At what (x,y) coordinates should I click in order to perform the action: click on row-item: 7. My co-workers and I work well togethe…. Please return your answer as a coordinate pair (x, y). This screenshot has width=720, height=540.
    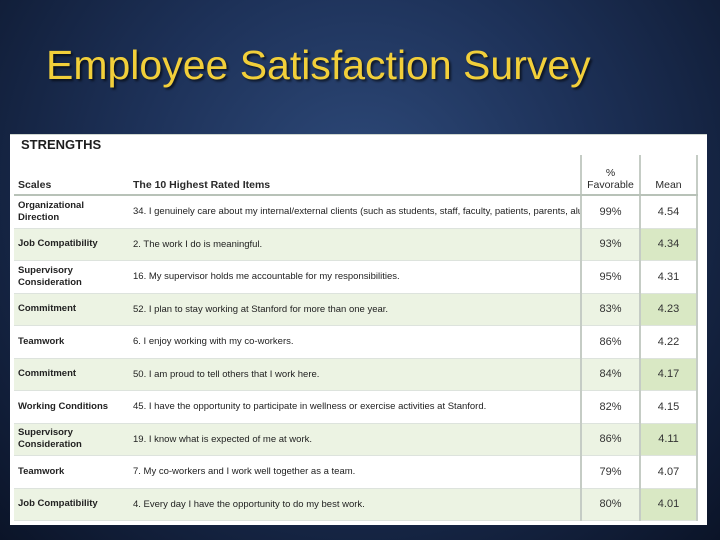
    Looking at the image, I should click on (354, 472).